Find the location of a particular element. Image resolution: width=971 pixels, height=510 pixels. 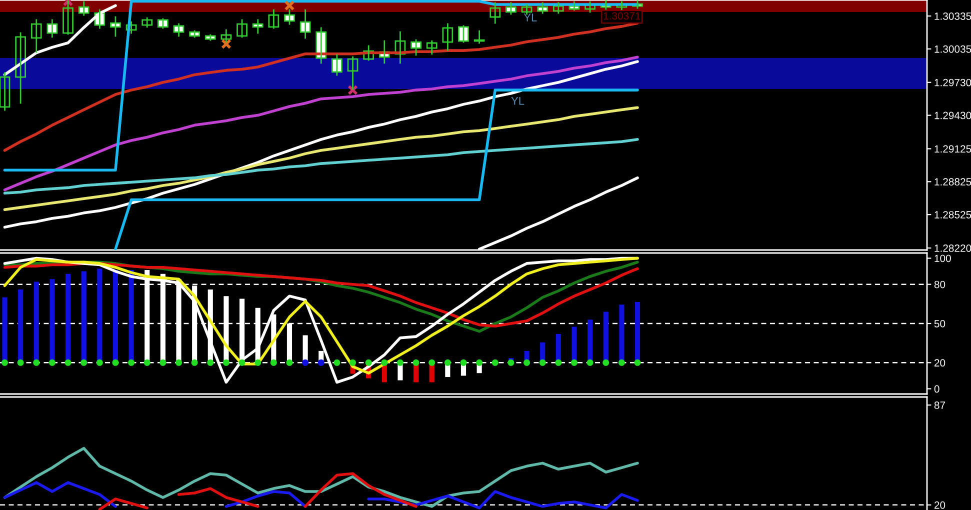

y-tick-label: 1.30035 is located at coordinates (952, 49).